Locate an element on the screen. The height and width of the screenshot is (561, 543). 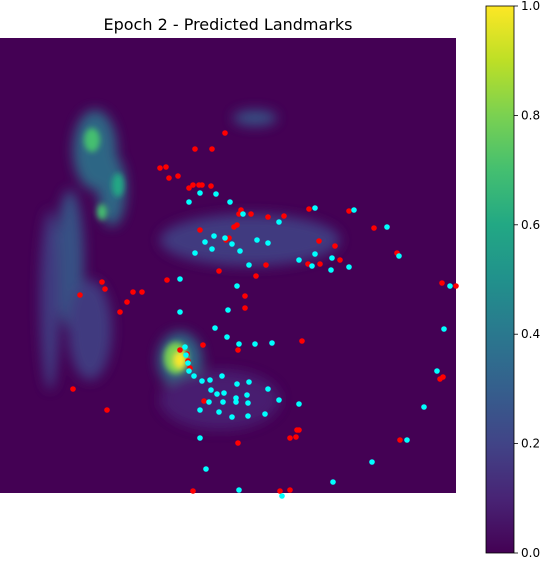
colorbar-tick-label: 0.0 is located at coordinates (530, 553).